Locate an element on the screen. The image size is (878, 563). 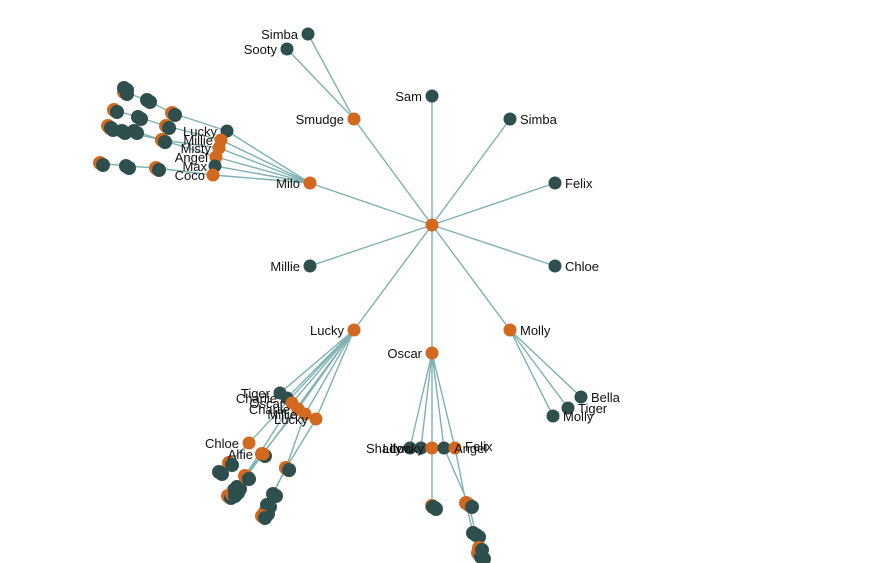
node-simba2 is located at coordinates (308, 34).